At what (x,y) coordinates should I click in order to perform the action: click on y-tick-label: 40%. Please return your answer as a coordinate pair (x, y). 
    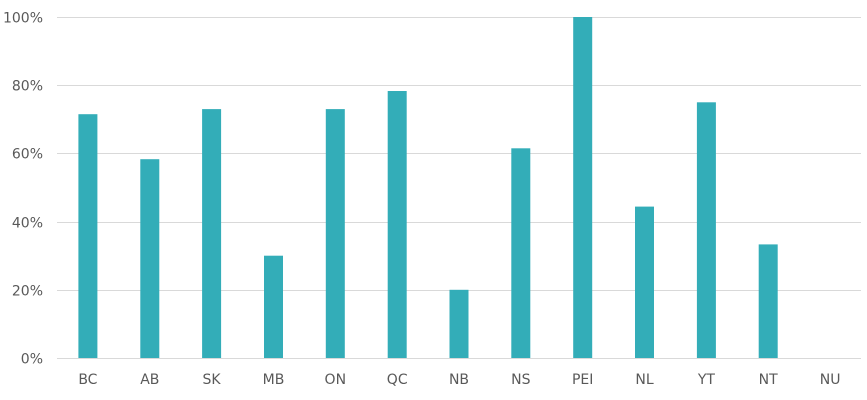
    Looking at the image, I should click on (27, 224).